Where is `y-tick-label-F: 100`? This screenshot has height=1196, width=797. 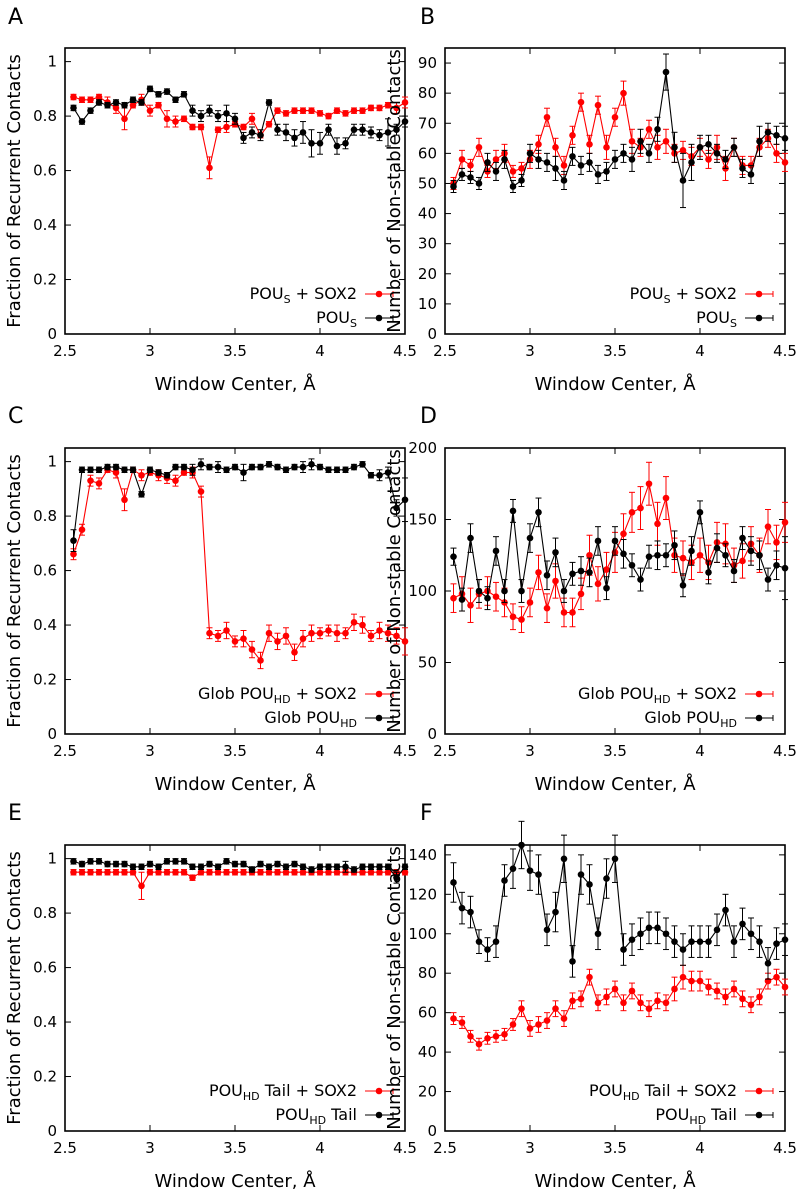
y-tick-label-F: 100 is located at coordinates (422, 934).